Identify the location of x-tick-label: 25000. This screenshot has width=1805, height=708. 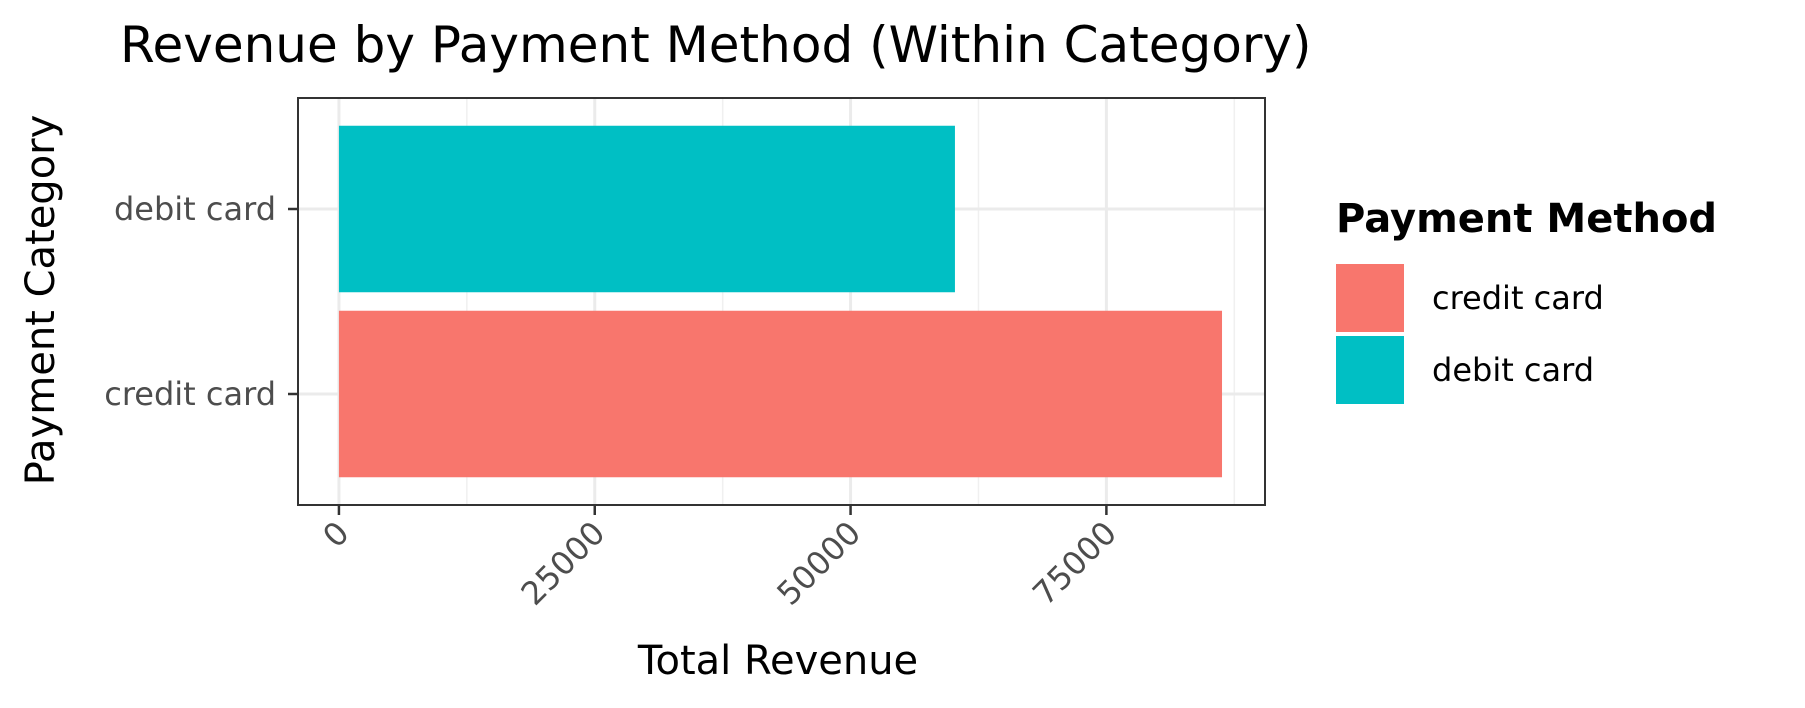
(563, 563).